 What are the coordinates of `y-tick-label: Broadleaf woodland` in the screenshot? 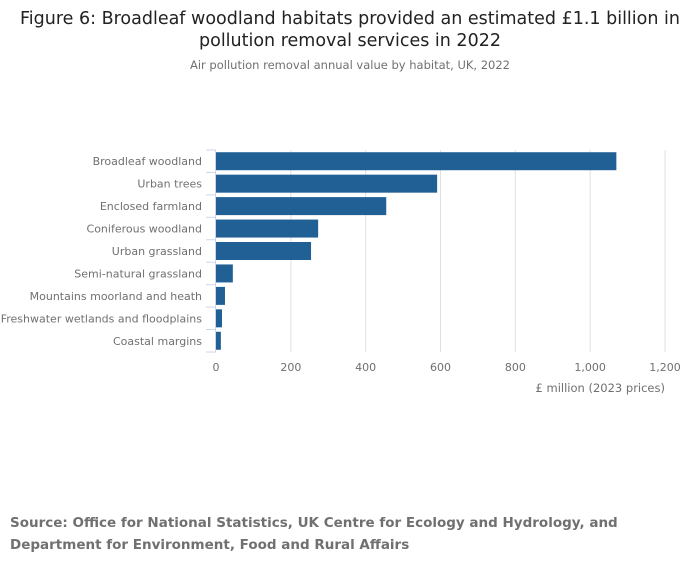 It's located at (147, 161).